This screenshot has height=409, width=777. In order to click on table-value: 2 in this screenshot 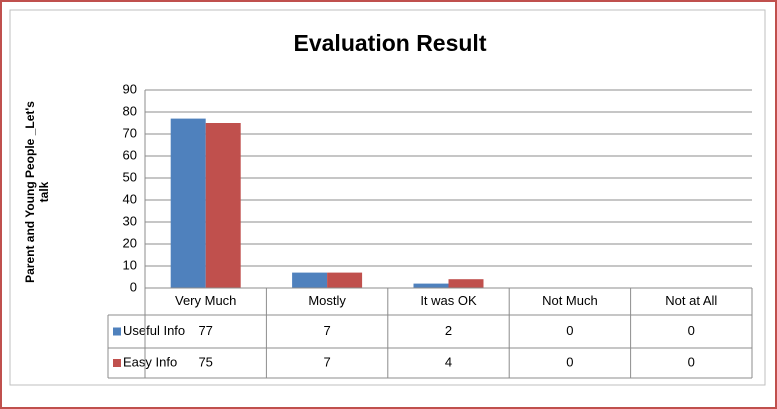, I will do `click(448, 330)`.